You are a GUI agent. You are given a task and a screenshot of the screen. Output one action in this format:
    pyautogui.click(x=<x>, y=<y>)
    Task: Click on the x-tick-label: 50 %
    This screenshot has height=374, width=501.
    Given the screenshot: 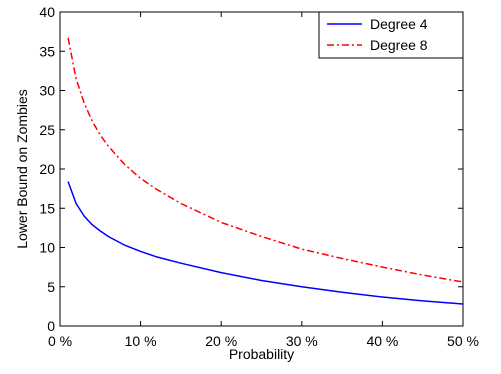 What is the action you would take?
    pyautogui.click(x=463, y=341)
    